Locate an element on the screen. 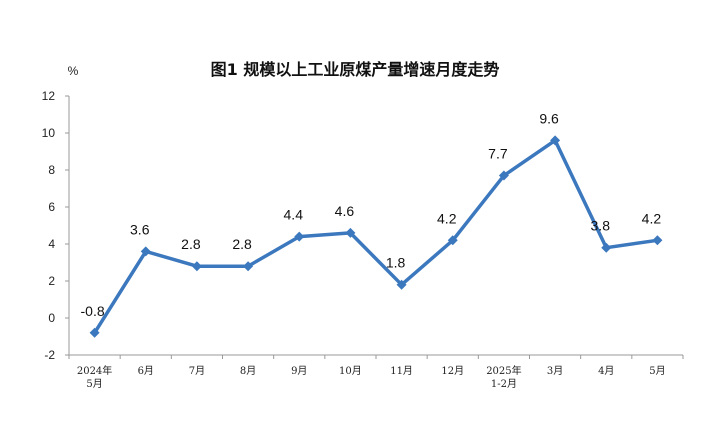 The image size is (720, 424). y-tick-label: 0 is located at coordinates (51, 318).